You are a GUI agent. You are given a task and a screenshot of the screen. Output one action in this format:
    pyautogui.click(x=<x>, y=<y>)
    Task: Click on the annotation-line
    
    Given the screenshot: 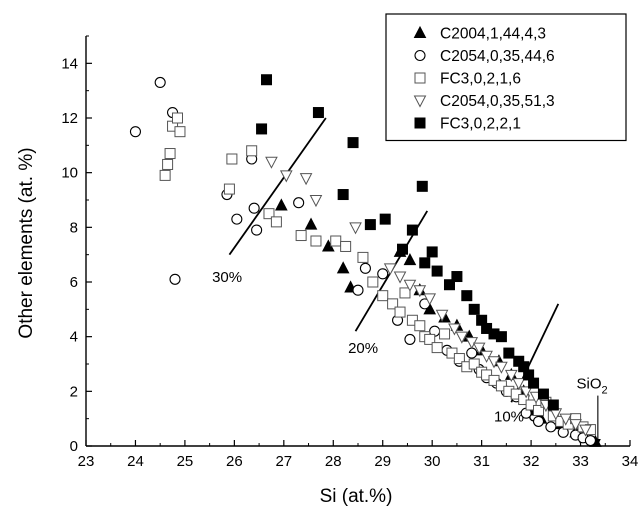 What is the action you would take?
    pyautogui.click(x=277, y=186)
    